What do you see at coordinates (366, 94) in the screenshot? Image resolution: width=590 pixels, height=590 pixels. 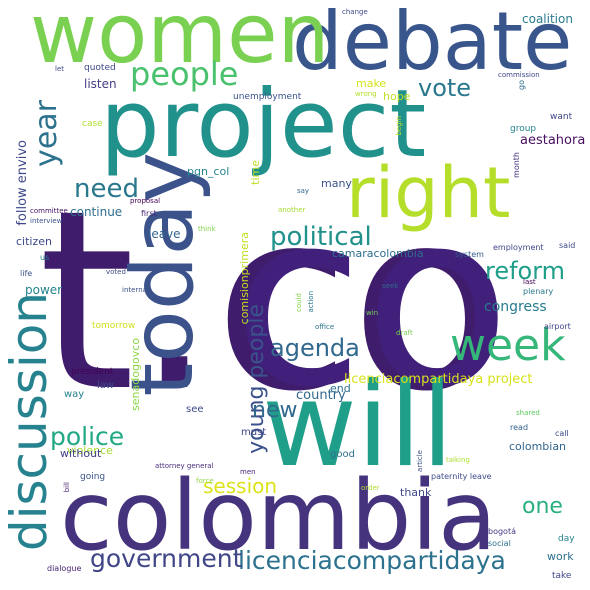 I see `word: wrong` at bounding box center [366, 94].